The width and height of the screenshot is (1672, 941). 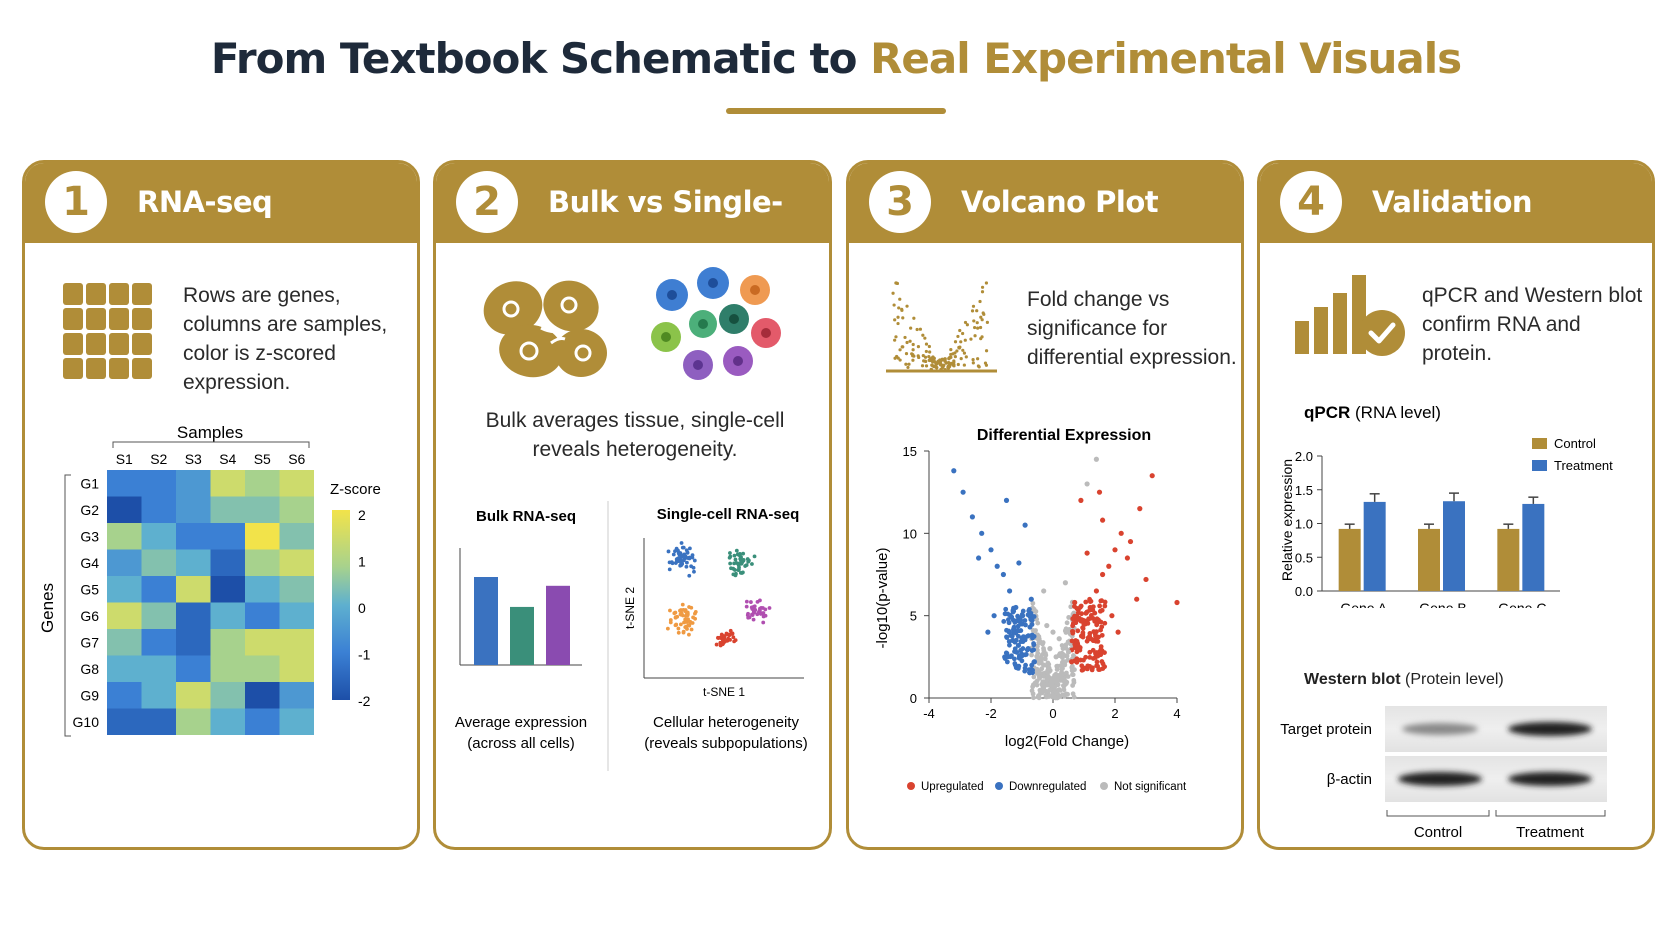 I want to click on panel-number: 3, so click(x=900, y=202).